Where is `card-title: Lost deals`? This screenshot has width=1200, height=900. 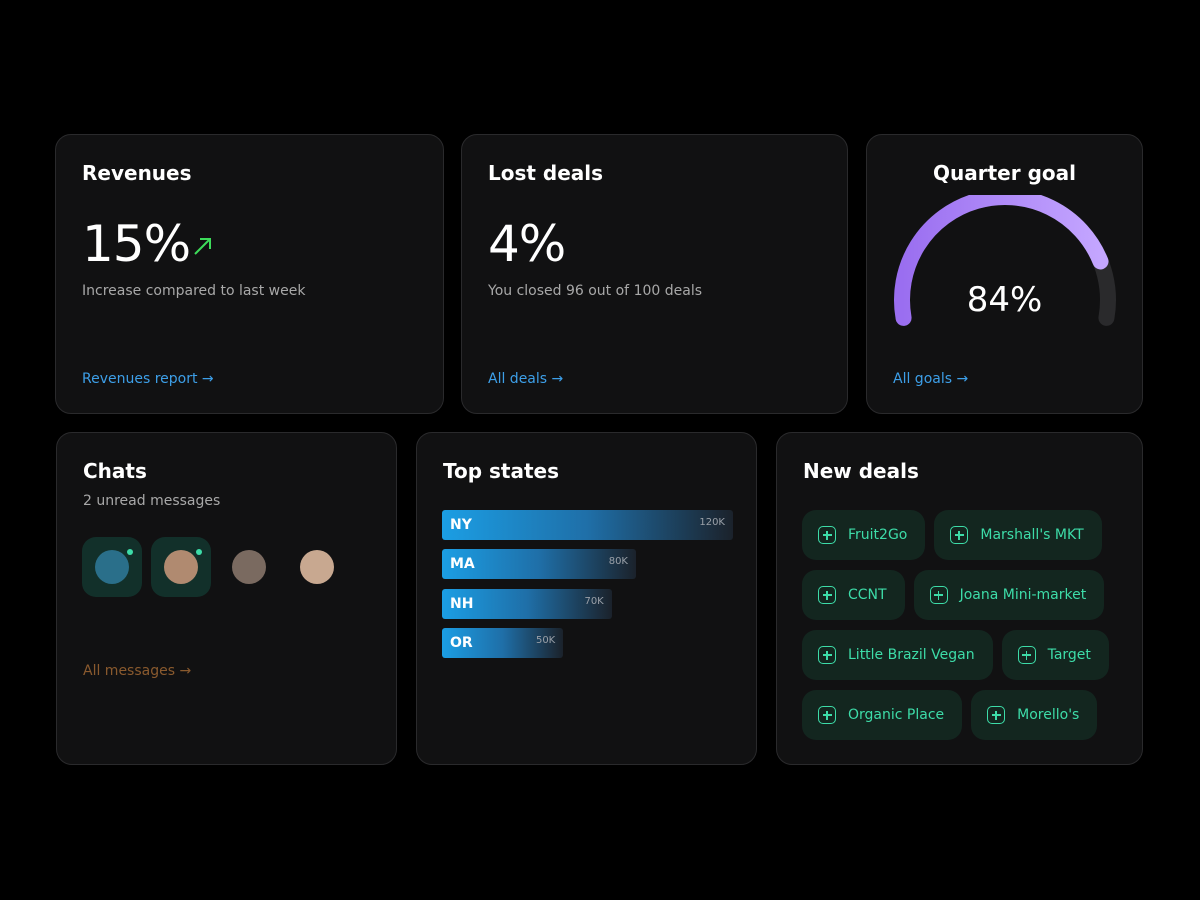 card-title: Lost deals is located at coordinates (546, 173).